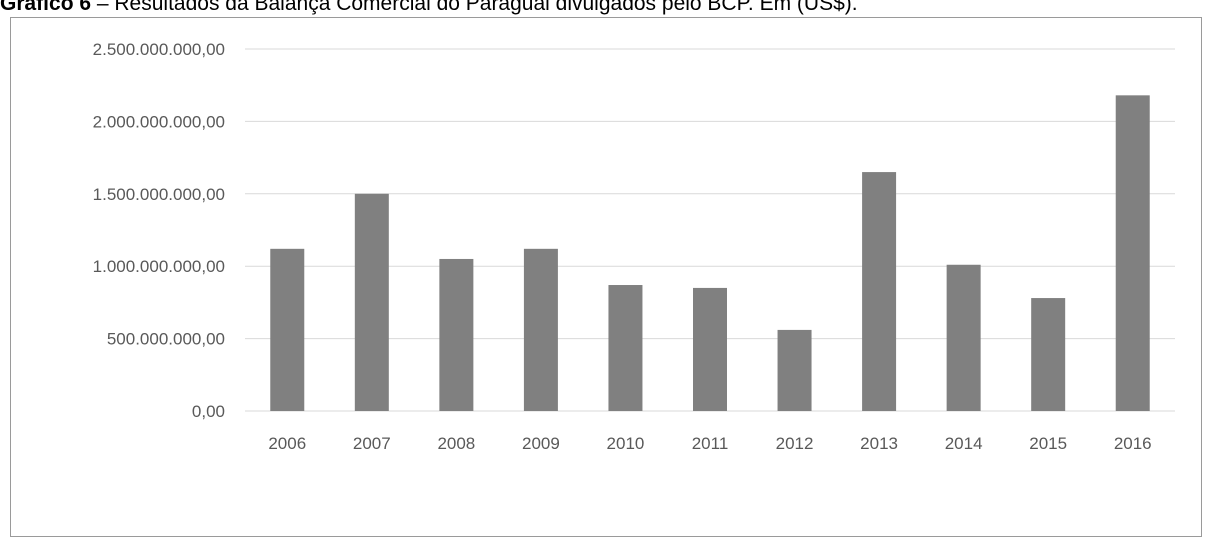 Image resolution: width=1206 pixels, height=537 pixels. What do you see at coordinates (46, 7) in the screenshot?
I see `caption-label: Gráfico 6` at bounding box center [46, 7].